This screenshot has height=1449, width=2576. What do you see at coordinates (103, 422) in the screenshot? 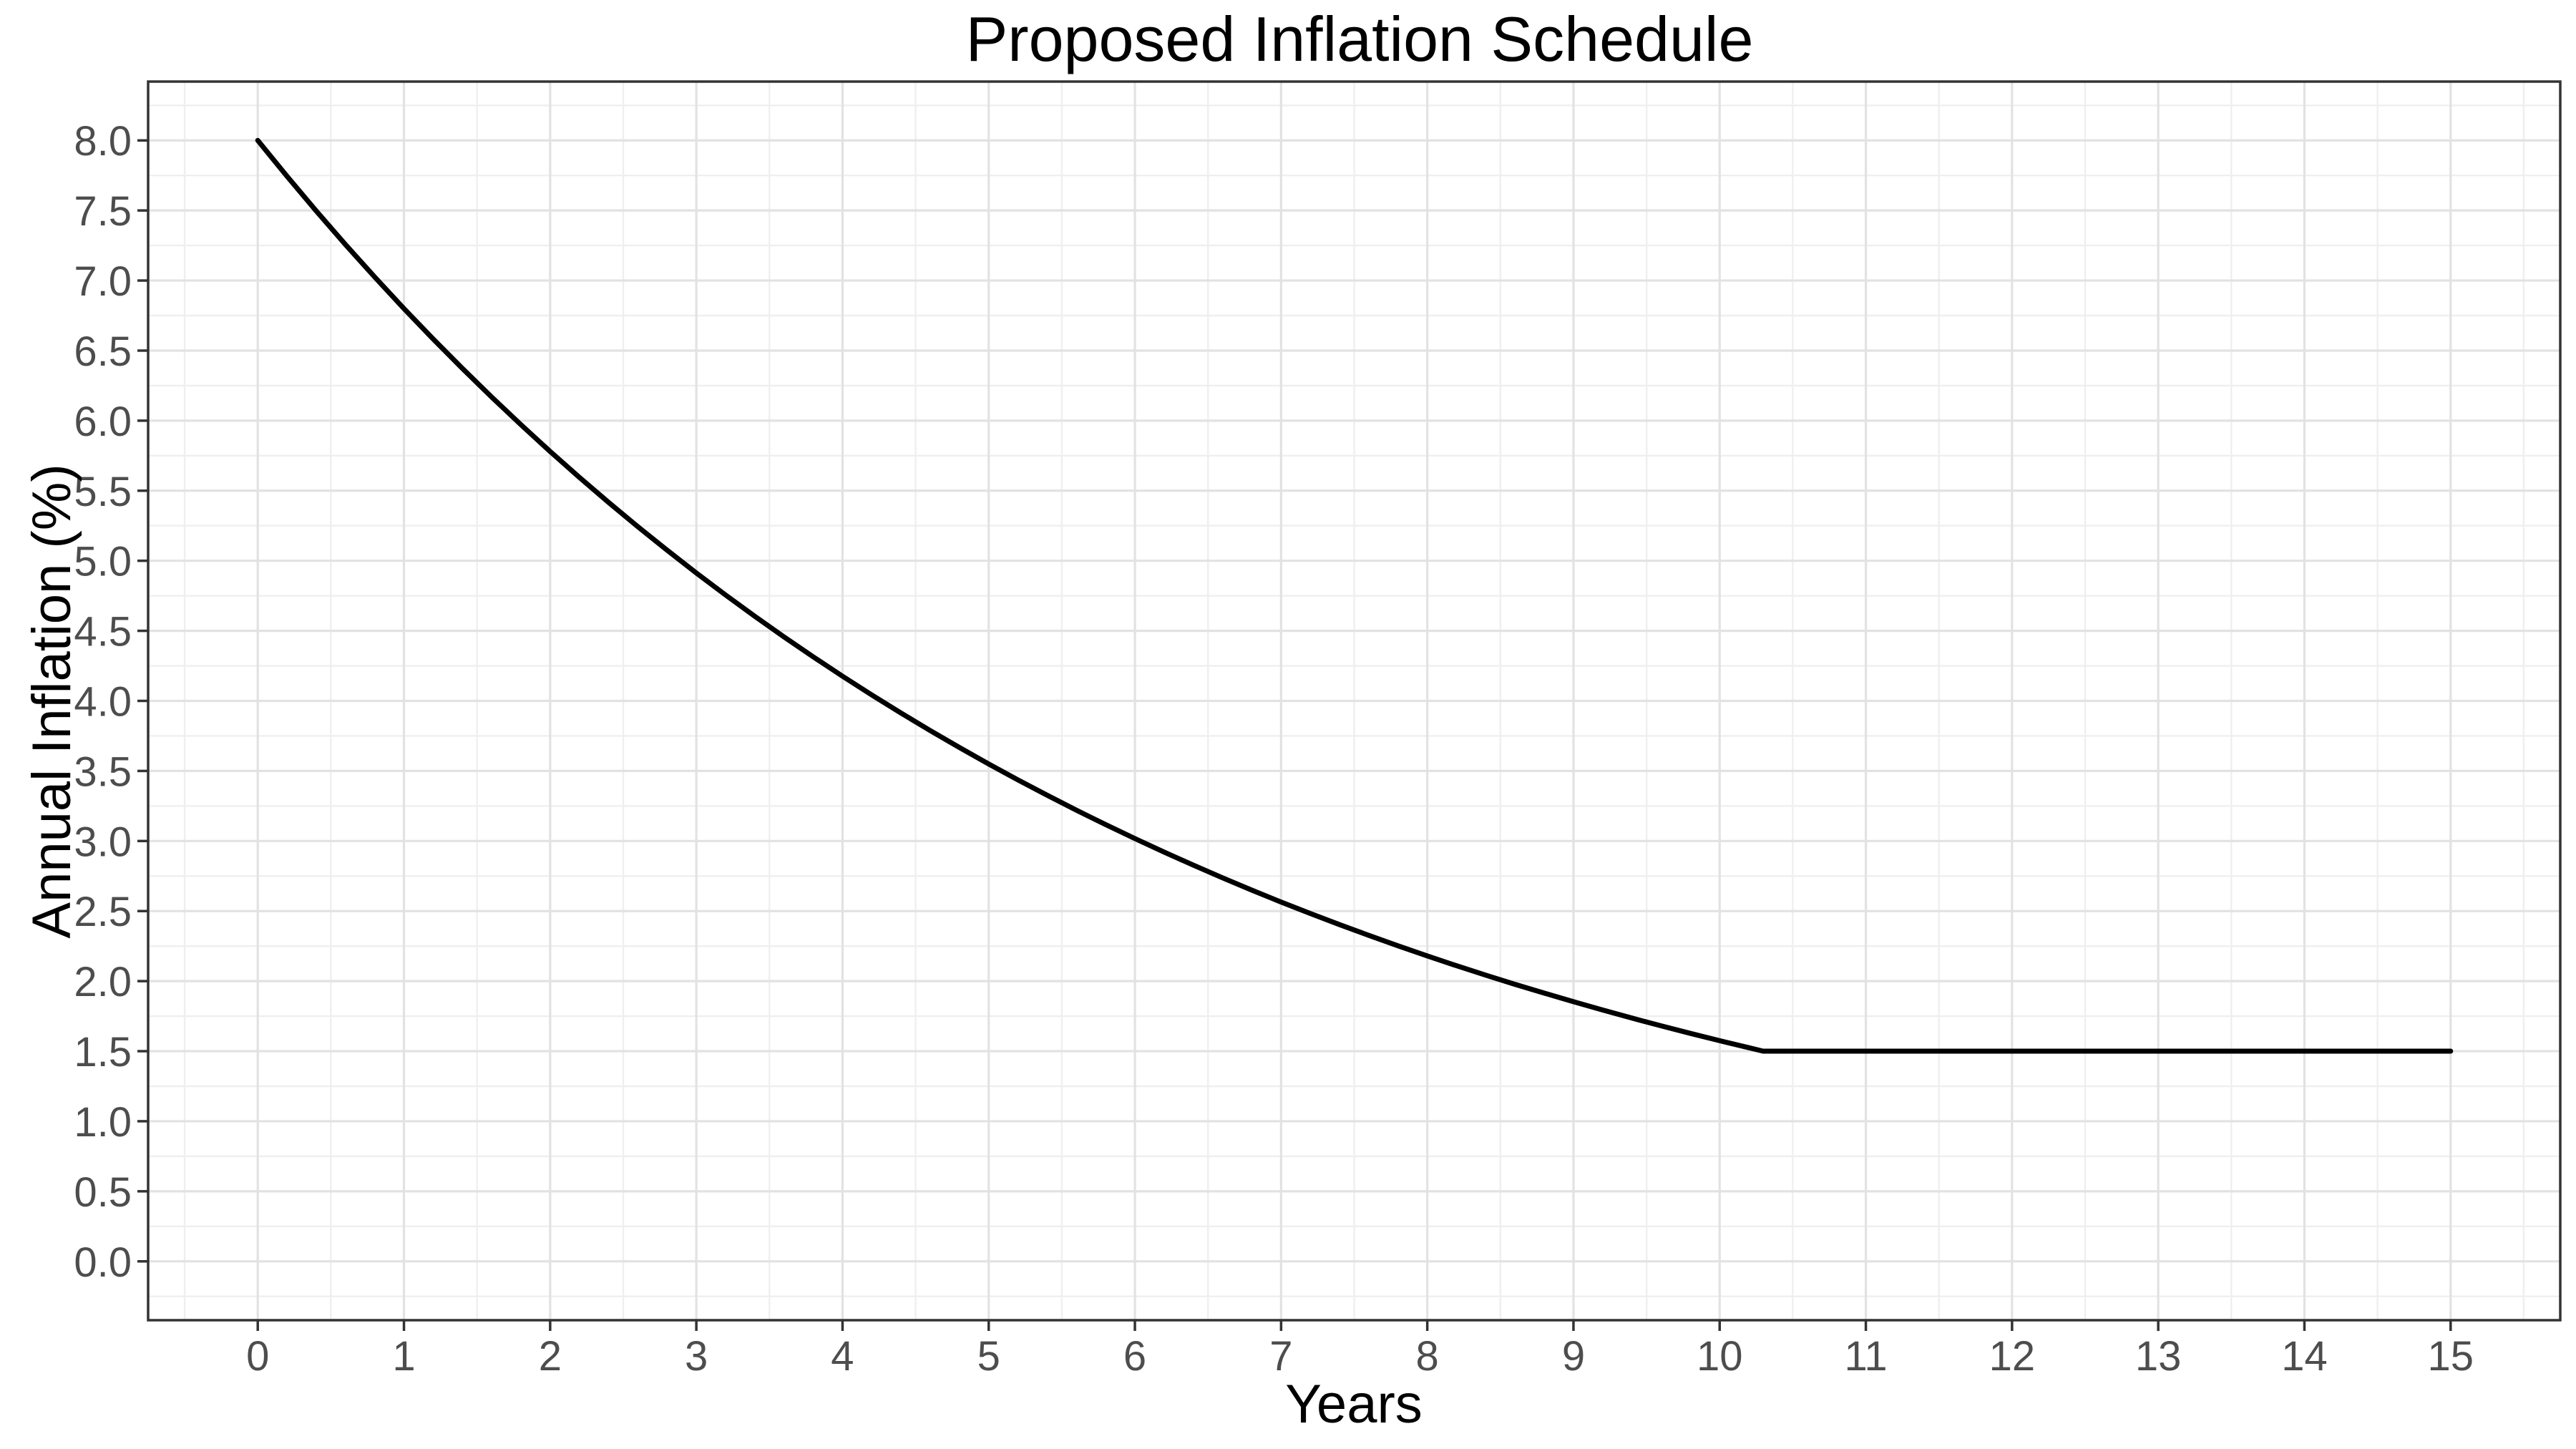
I see `y-tick-label: 6.0` at bounding box center [103, 422].